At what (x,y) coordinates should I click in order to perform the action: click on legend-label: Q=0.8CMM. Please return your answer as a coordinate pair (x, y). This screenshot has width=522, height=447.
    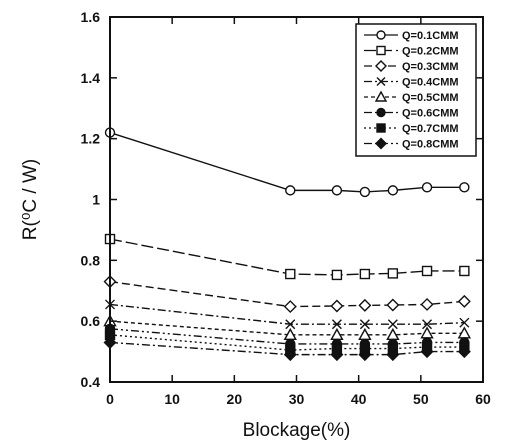
    Looking at the image, I should click on (430, 145).